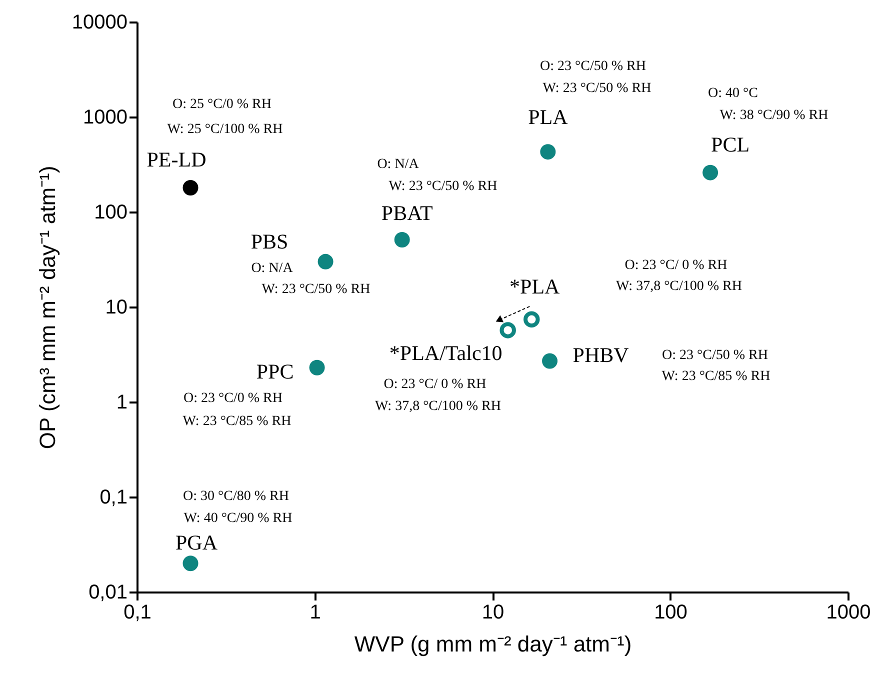 The image size is (877, 683). I want to click on annotation: O: 25 °C/0 % RH, so click(222, 104).